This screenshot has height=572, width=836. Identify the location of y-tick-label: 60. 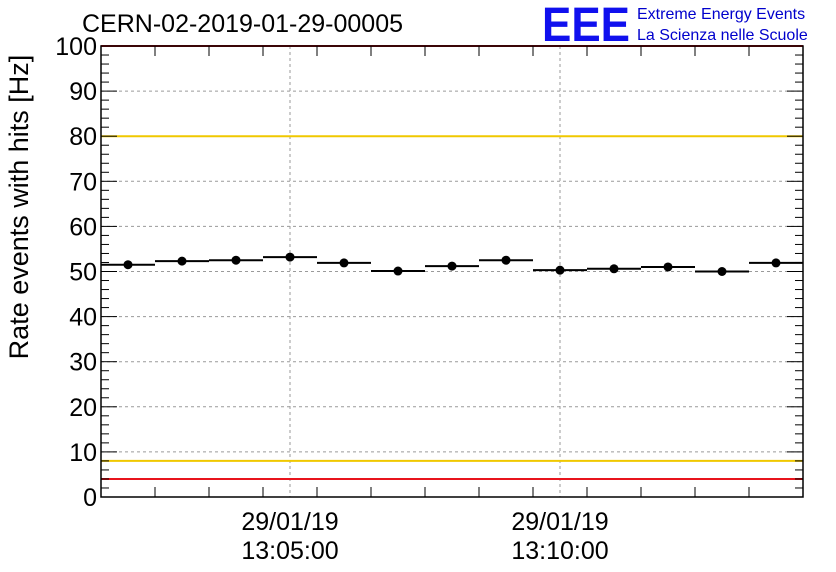
(83, 227).